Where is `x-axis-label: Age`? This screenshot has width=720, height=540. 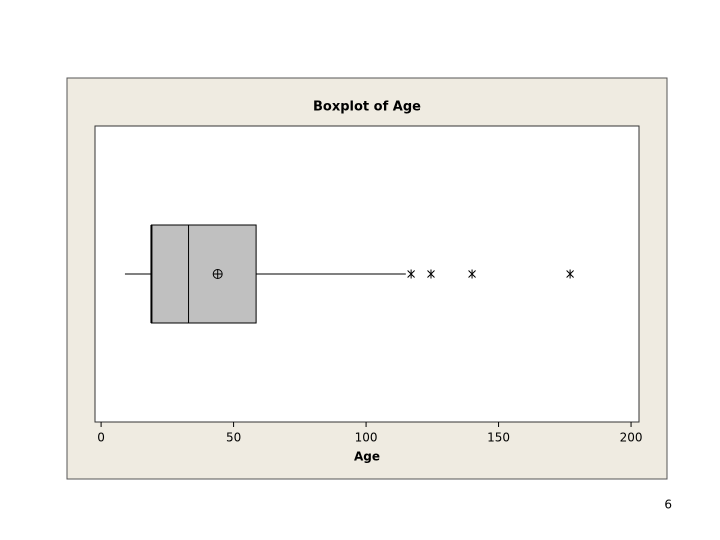 x-axis-label: Age is located at coordinates (367, 457).